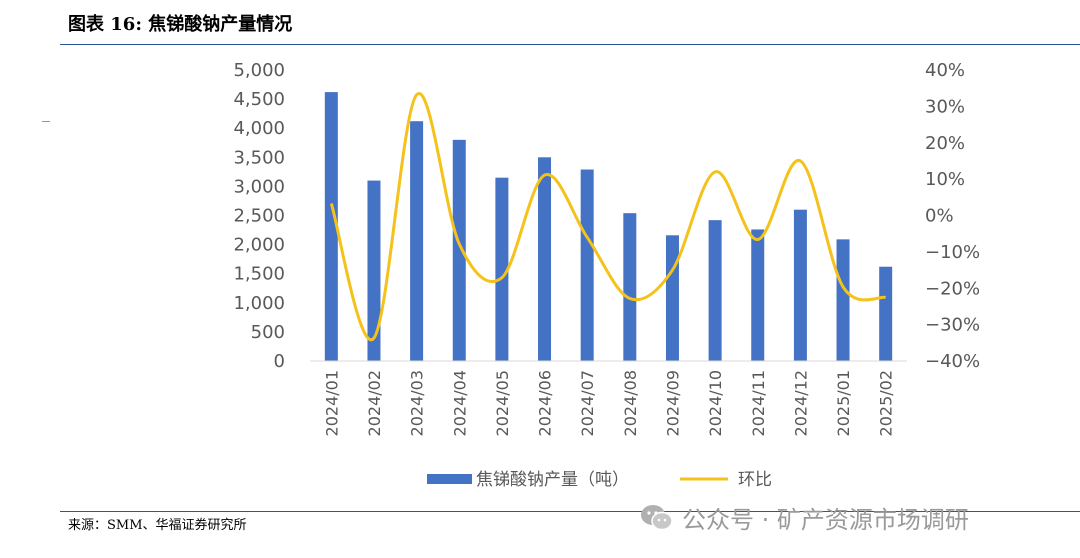 Image resolution: width=1080 pixels, height=558 pixels. Describe the element at coordinates (657, 517) in the screenshot. I see `wechat-icon` at that location.